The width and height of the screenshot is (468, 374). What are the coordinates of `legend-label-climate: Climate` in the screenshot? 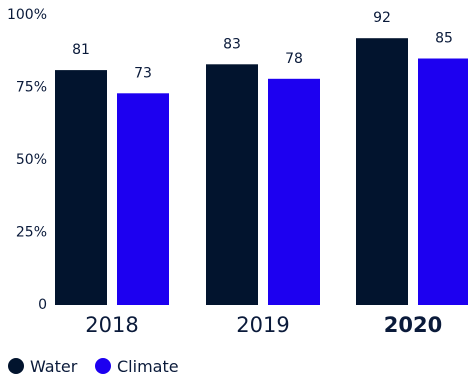 It's located at (148, 365).